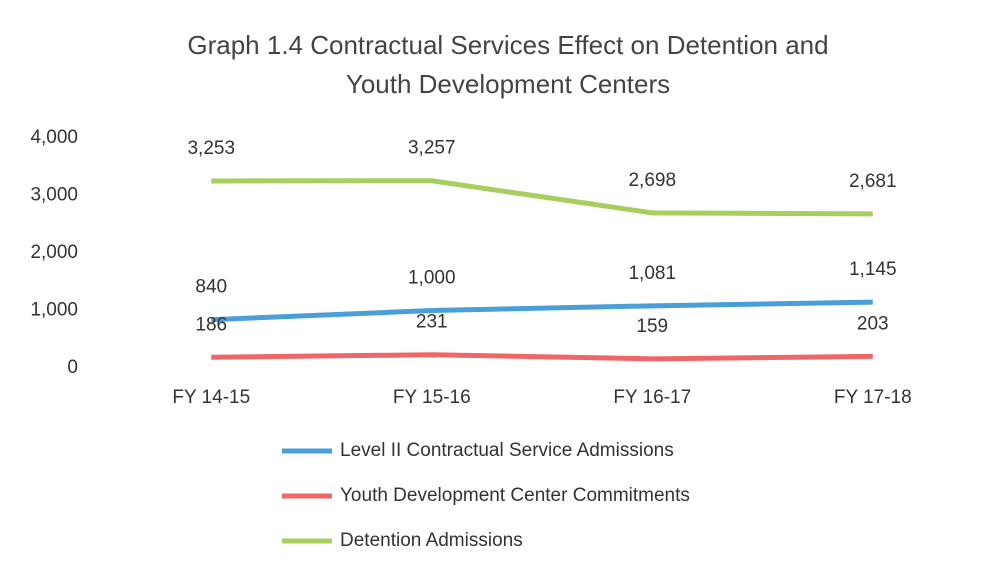 The image size is (999, 571). What do you see at coordinates (873, 323) in the screenshot?
I see `data-label: 203` at bounding box center [873, 323].